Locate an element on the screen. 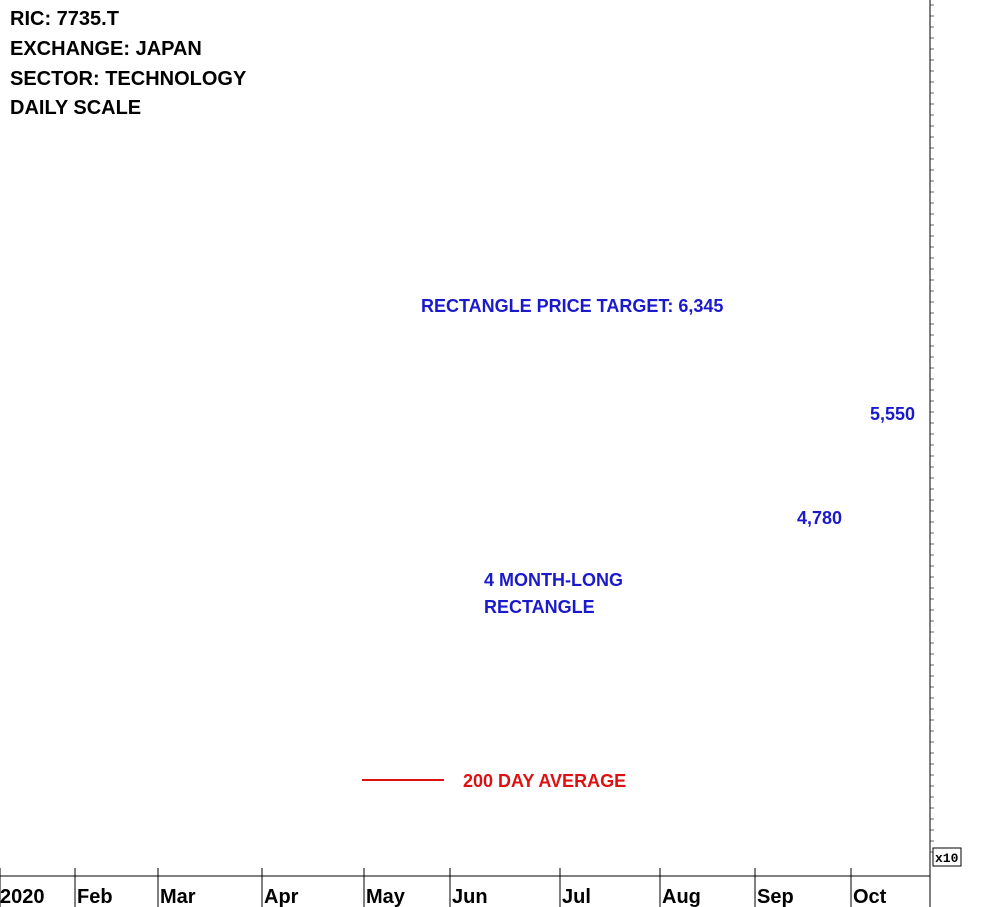 The height and width of the screenshot is (907, 982). pattern-annotation-line1: 4 MONTH-LONG is located at coordinates (553, 580).